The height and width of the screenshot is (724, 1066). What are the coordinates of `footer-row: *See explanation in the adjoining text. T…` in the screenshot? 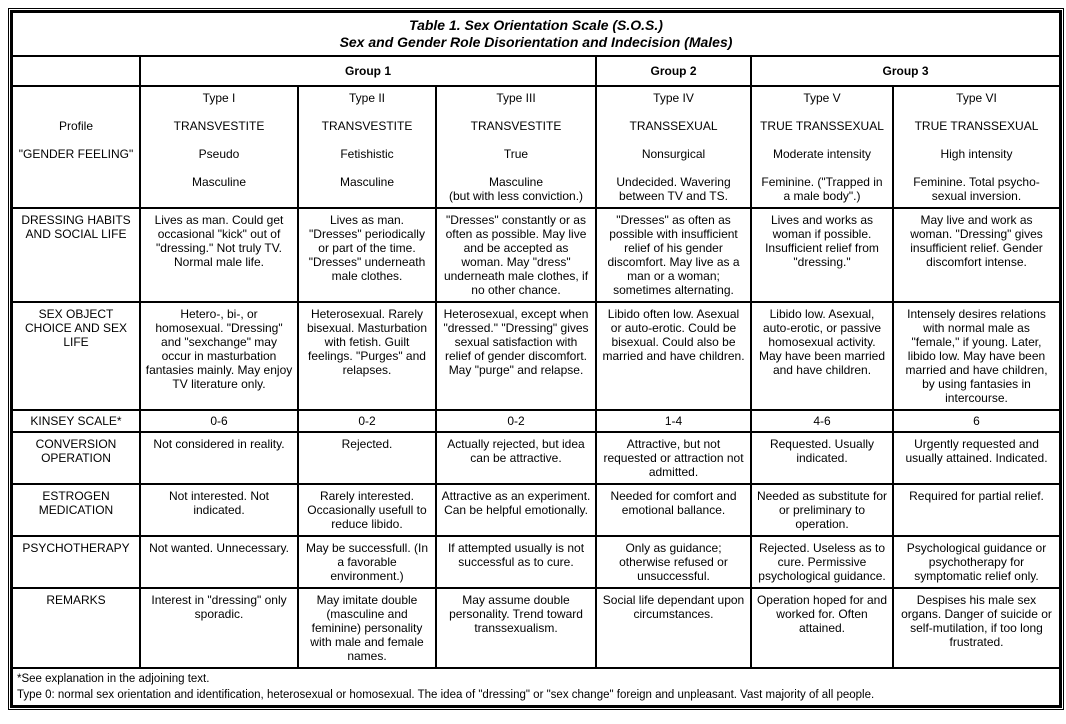 It's located at (536, 687).